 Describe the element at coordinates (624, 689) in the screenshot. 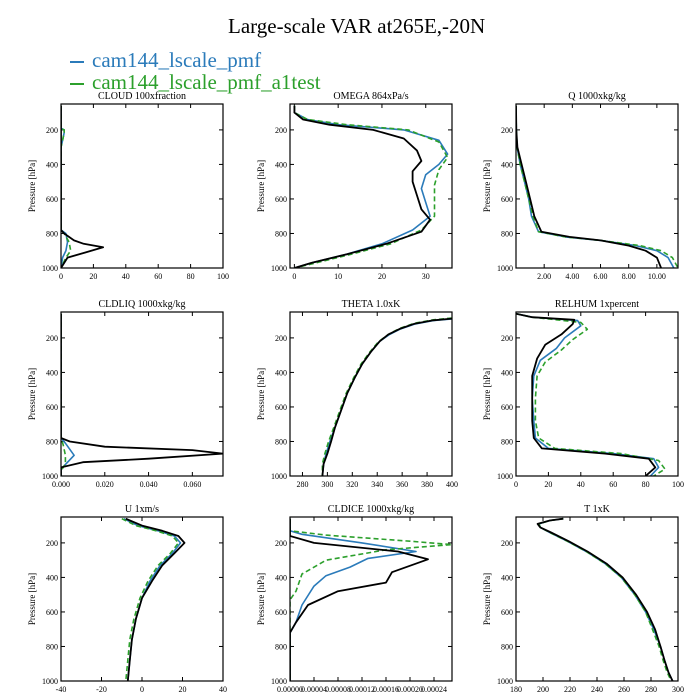

I see `x-tick-label: 260` at that location.